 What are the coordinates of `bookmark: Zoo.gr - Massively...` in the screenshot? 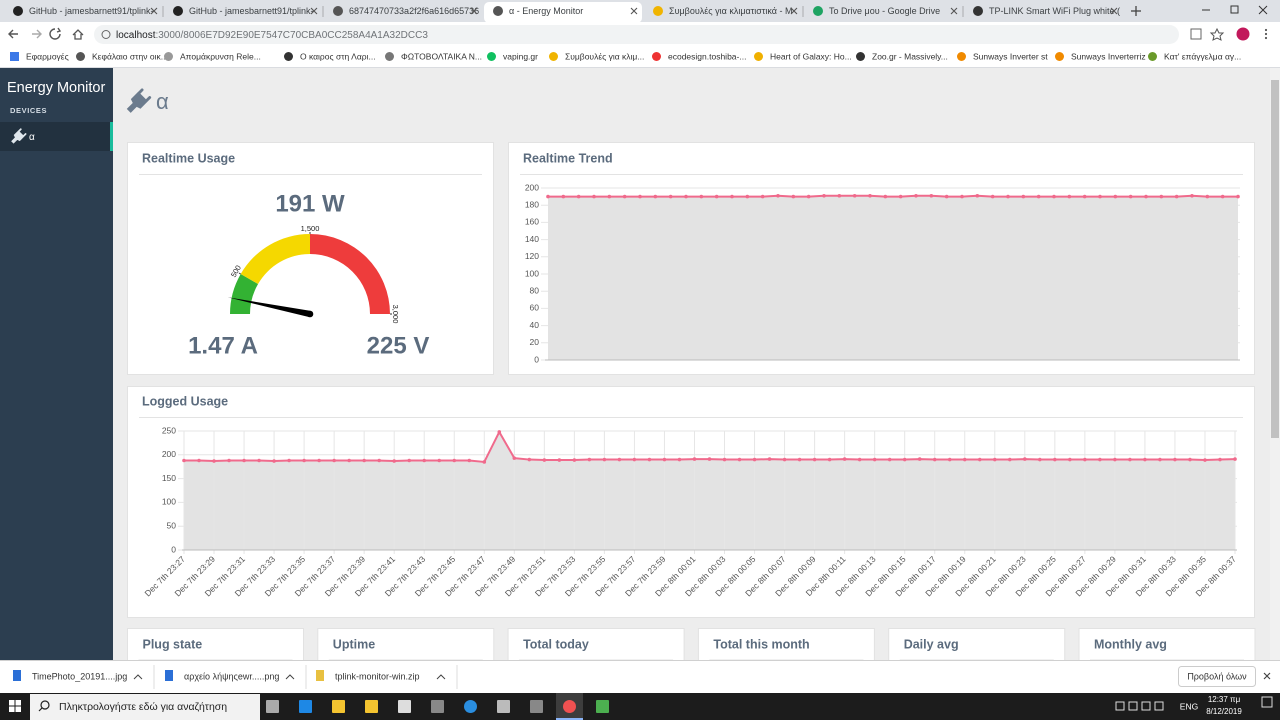 It's located at (910, 56).